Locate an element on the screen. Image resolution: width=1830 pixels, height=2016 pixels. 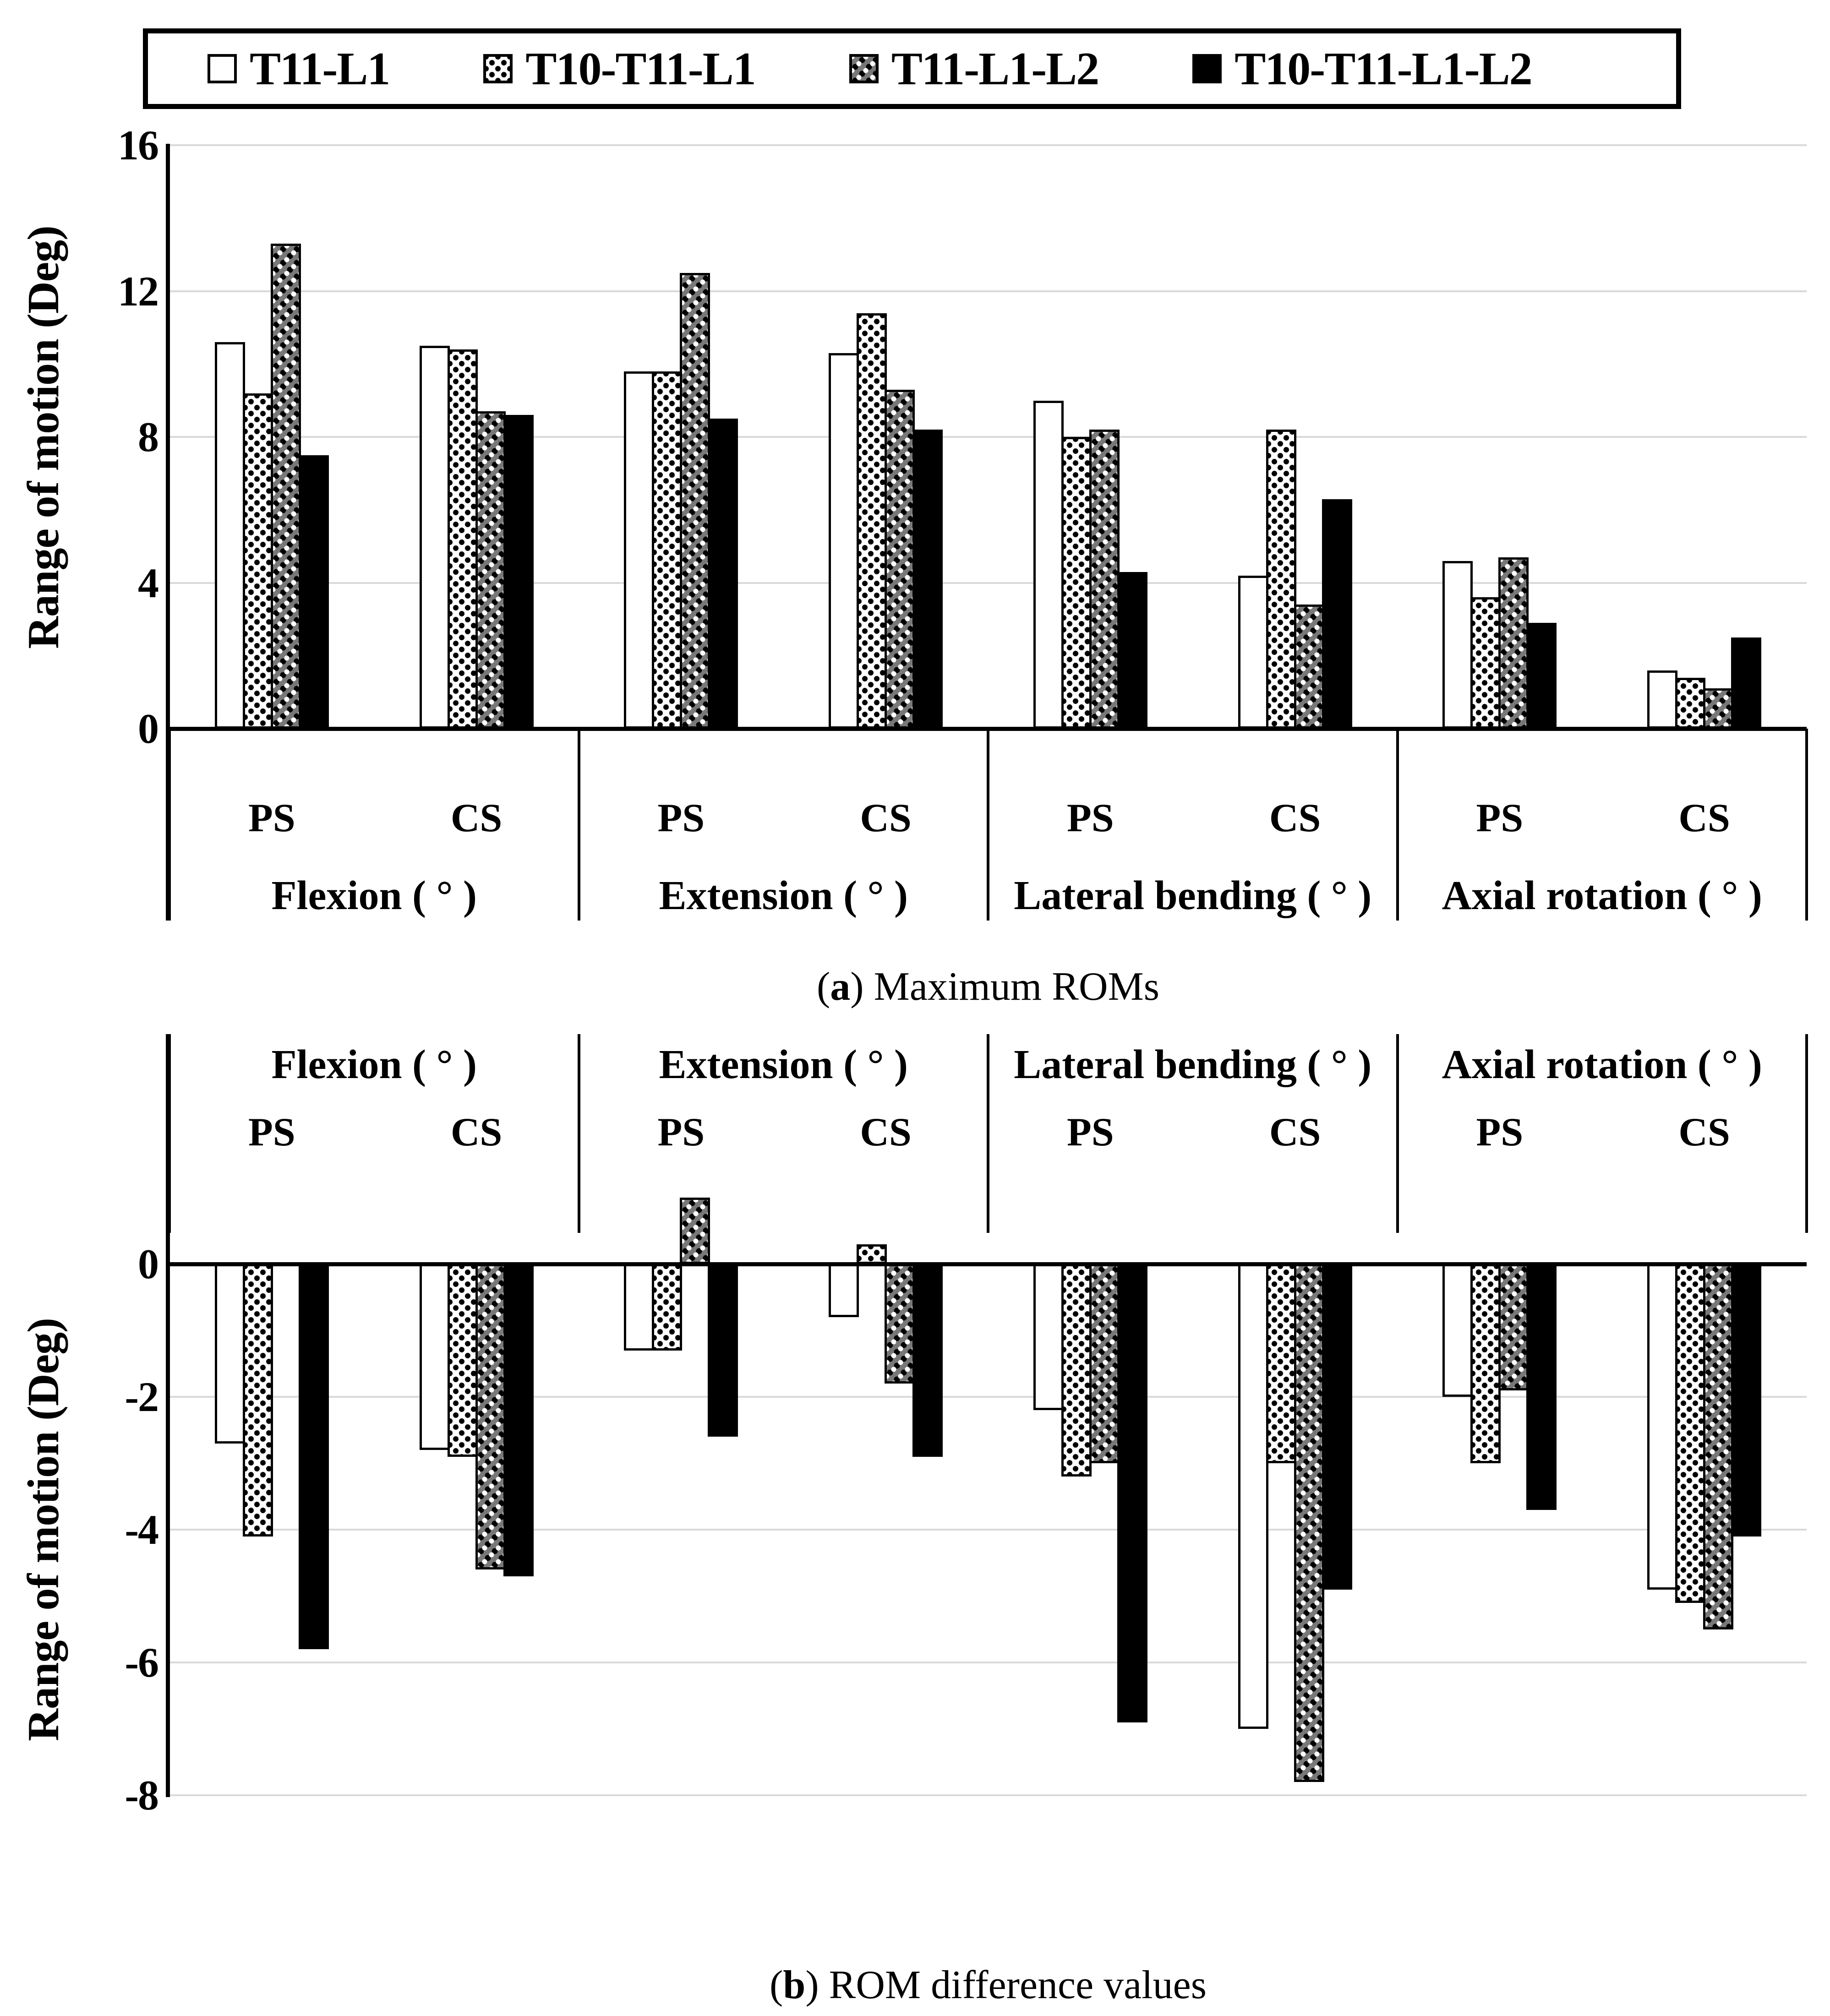
caption-b: (b) ROM difference values is located at coordinates (989, 1985).